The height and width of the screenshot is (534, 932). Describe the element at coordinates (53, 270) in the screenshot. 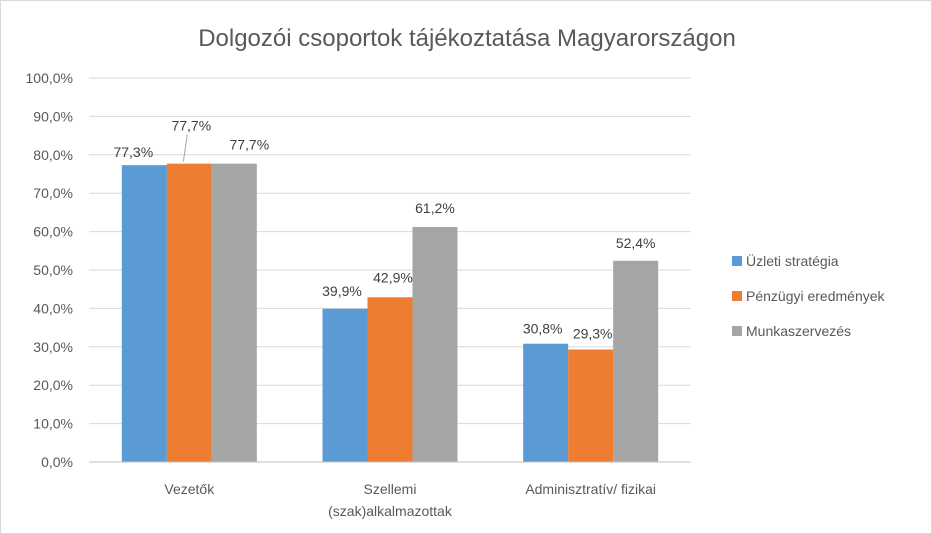

I see `y-tick-label: 50,0%` at that location.